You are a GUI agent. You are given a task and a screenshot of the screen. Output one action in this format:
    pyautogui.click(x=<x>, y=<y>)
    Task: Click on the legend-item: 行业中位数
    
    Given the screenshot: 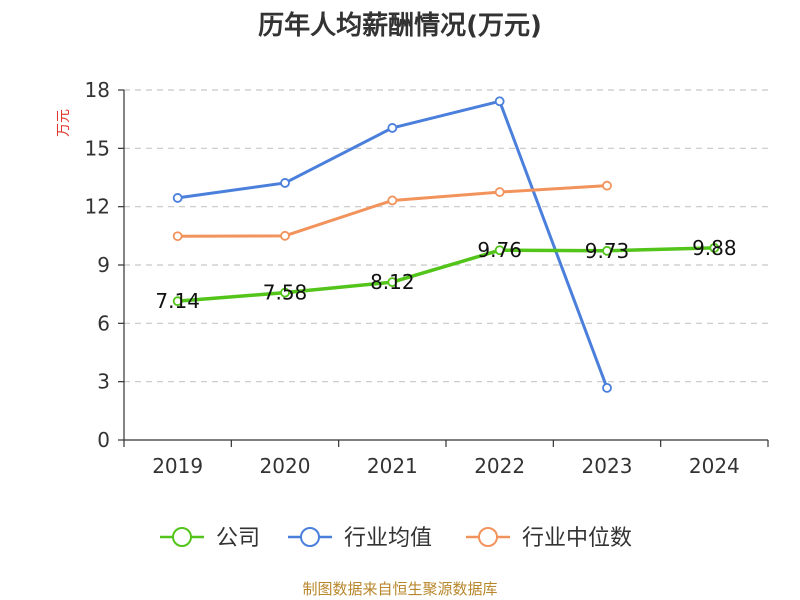 What is the action you would take?
    pyautogui.click(x=549, y=538)
    